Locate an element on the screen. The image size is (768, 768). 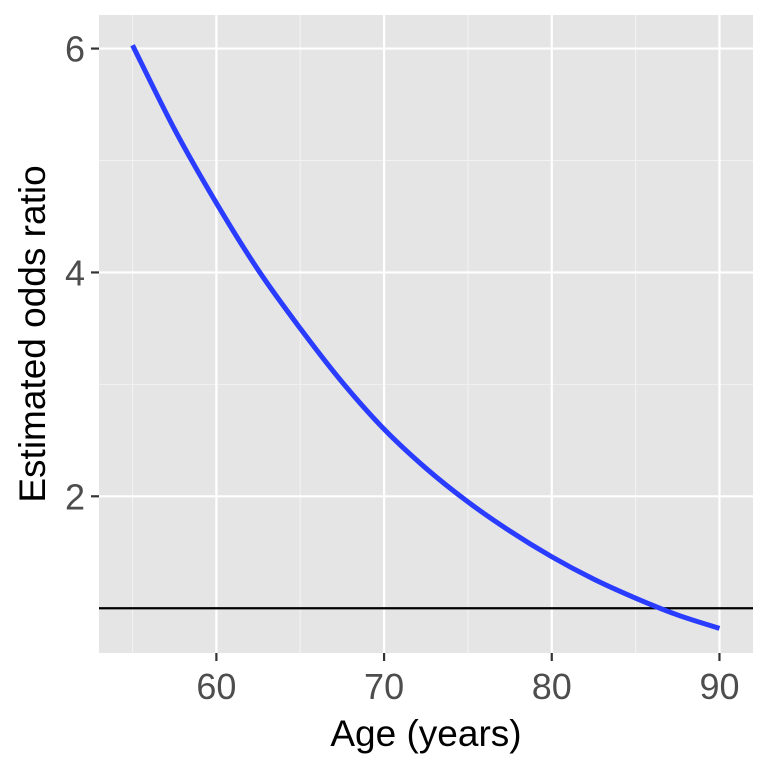
x-tick-label: 70 is located at coordinates (384, 686).